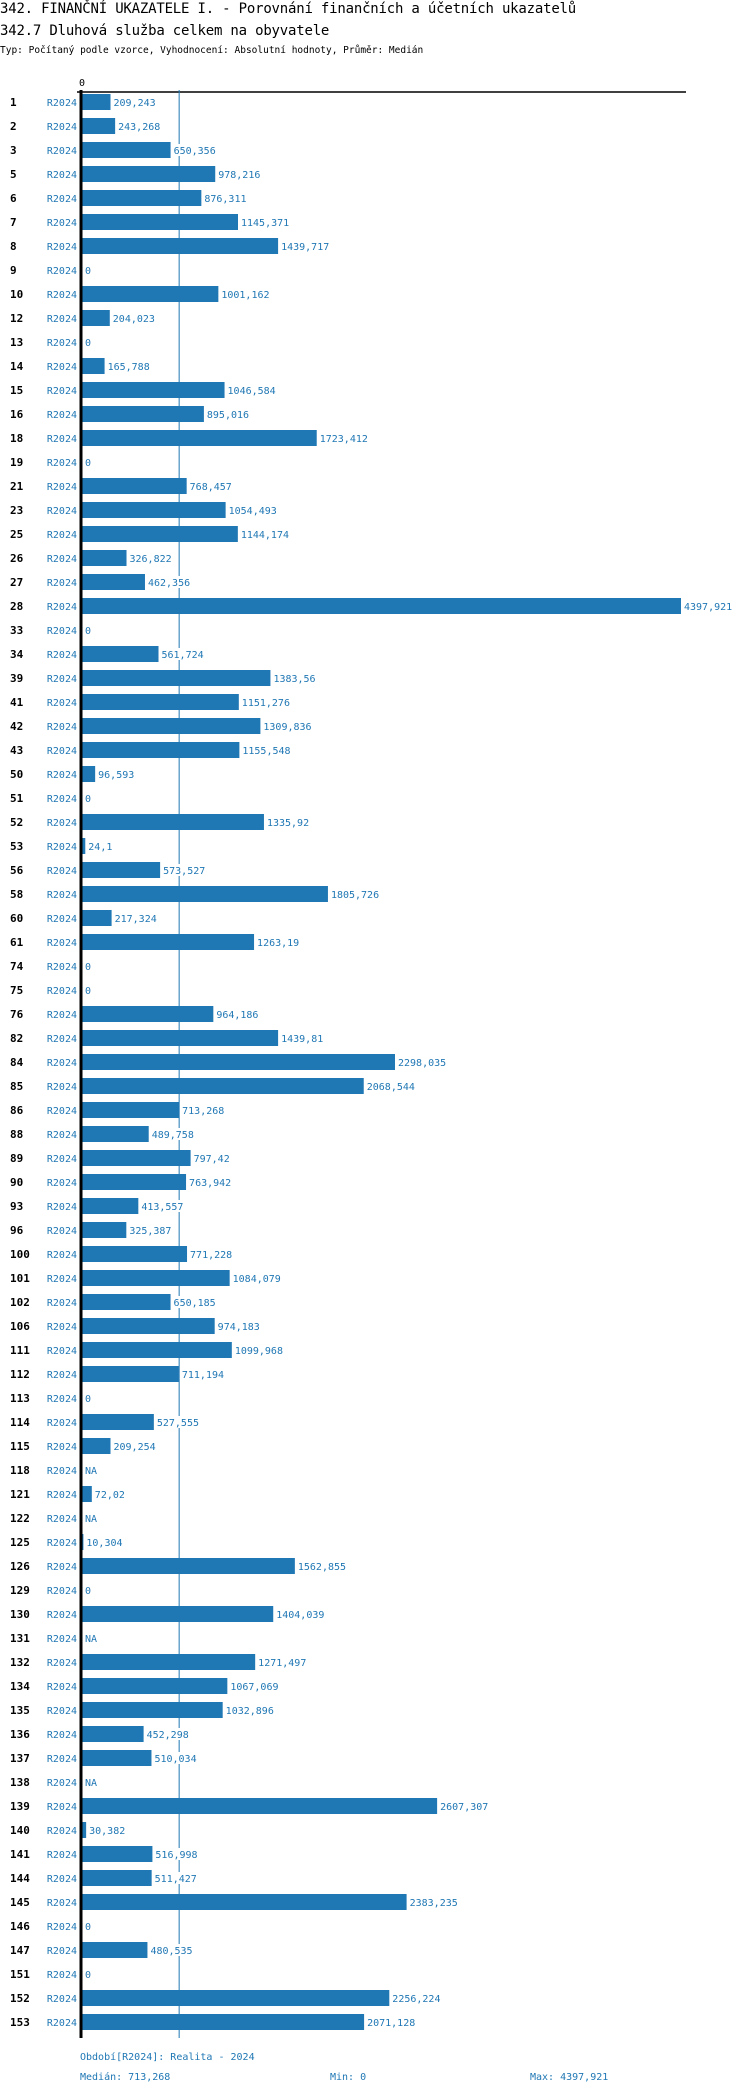 This screenshot has width=750, height=2096. Describe the element at coordinates (16, 822) in the screenshot. I see `row-id-label: 52` at that location.